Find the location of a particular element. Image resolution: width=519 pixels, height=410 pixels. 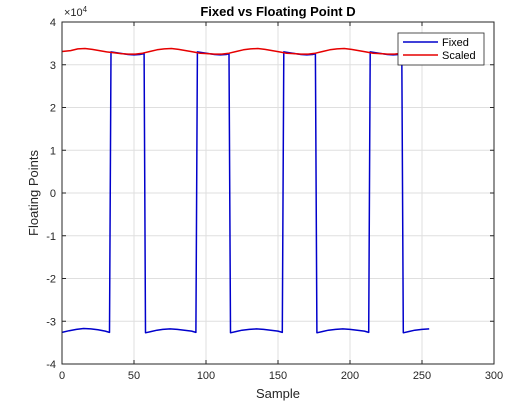

y-exponent-label: ×10⁴ is located at coordinates (76, 12).